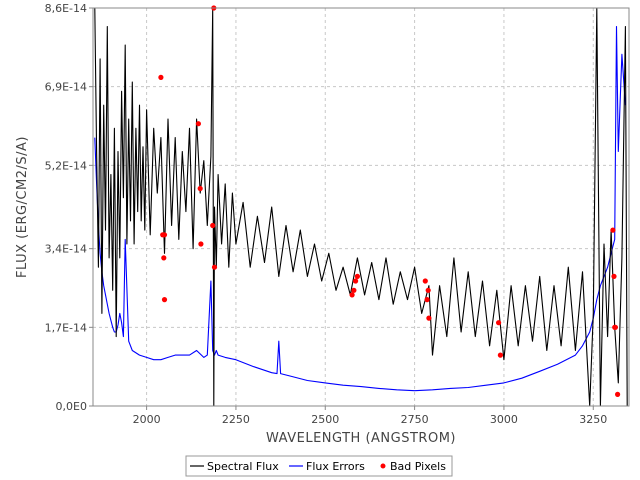 The height and width of the screenshot is (480, 640). I want to click on y-tick-label: 5,2E-14, so click(66, 165).